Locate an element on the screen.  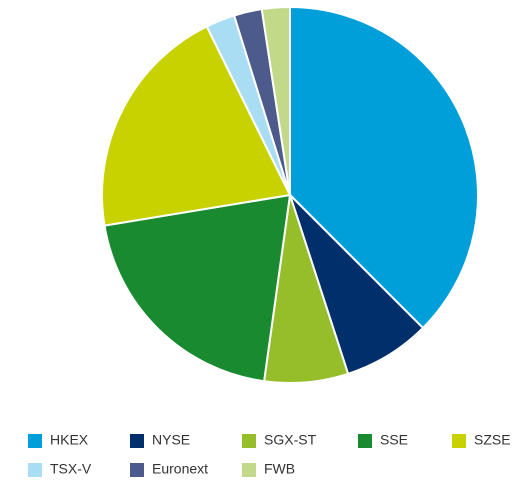
legend-label: SSE is located at coordinates (394, 440).